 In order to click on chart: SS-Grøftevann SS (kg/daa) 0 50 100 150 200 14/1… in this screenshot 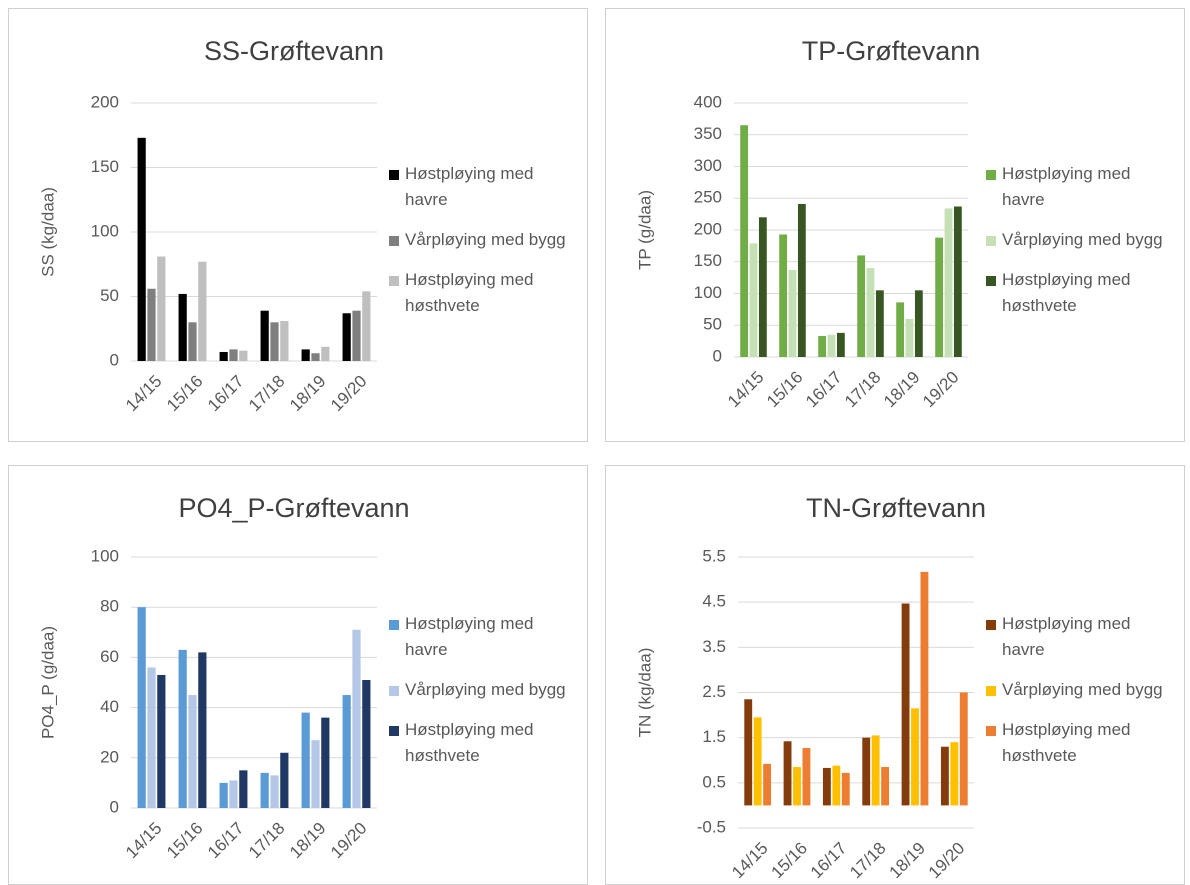, I will do `click(211, 226)`.